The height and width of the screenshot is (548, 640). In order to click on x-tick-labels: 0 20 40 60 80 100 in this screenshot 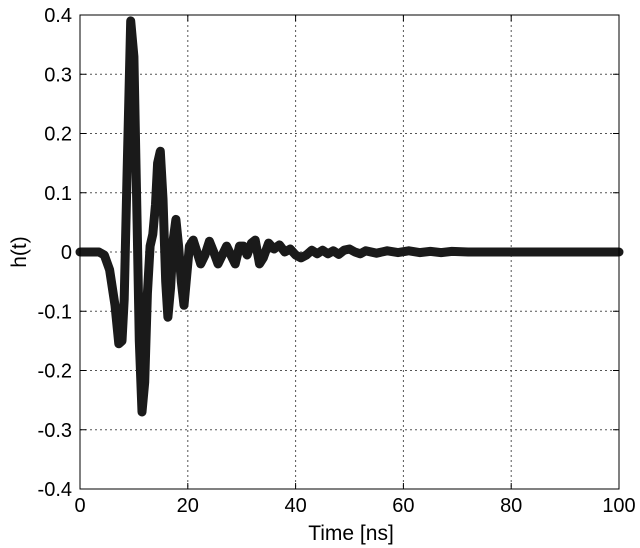, I will do `click(354, 506)`.